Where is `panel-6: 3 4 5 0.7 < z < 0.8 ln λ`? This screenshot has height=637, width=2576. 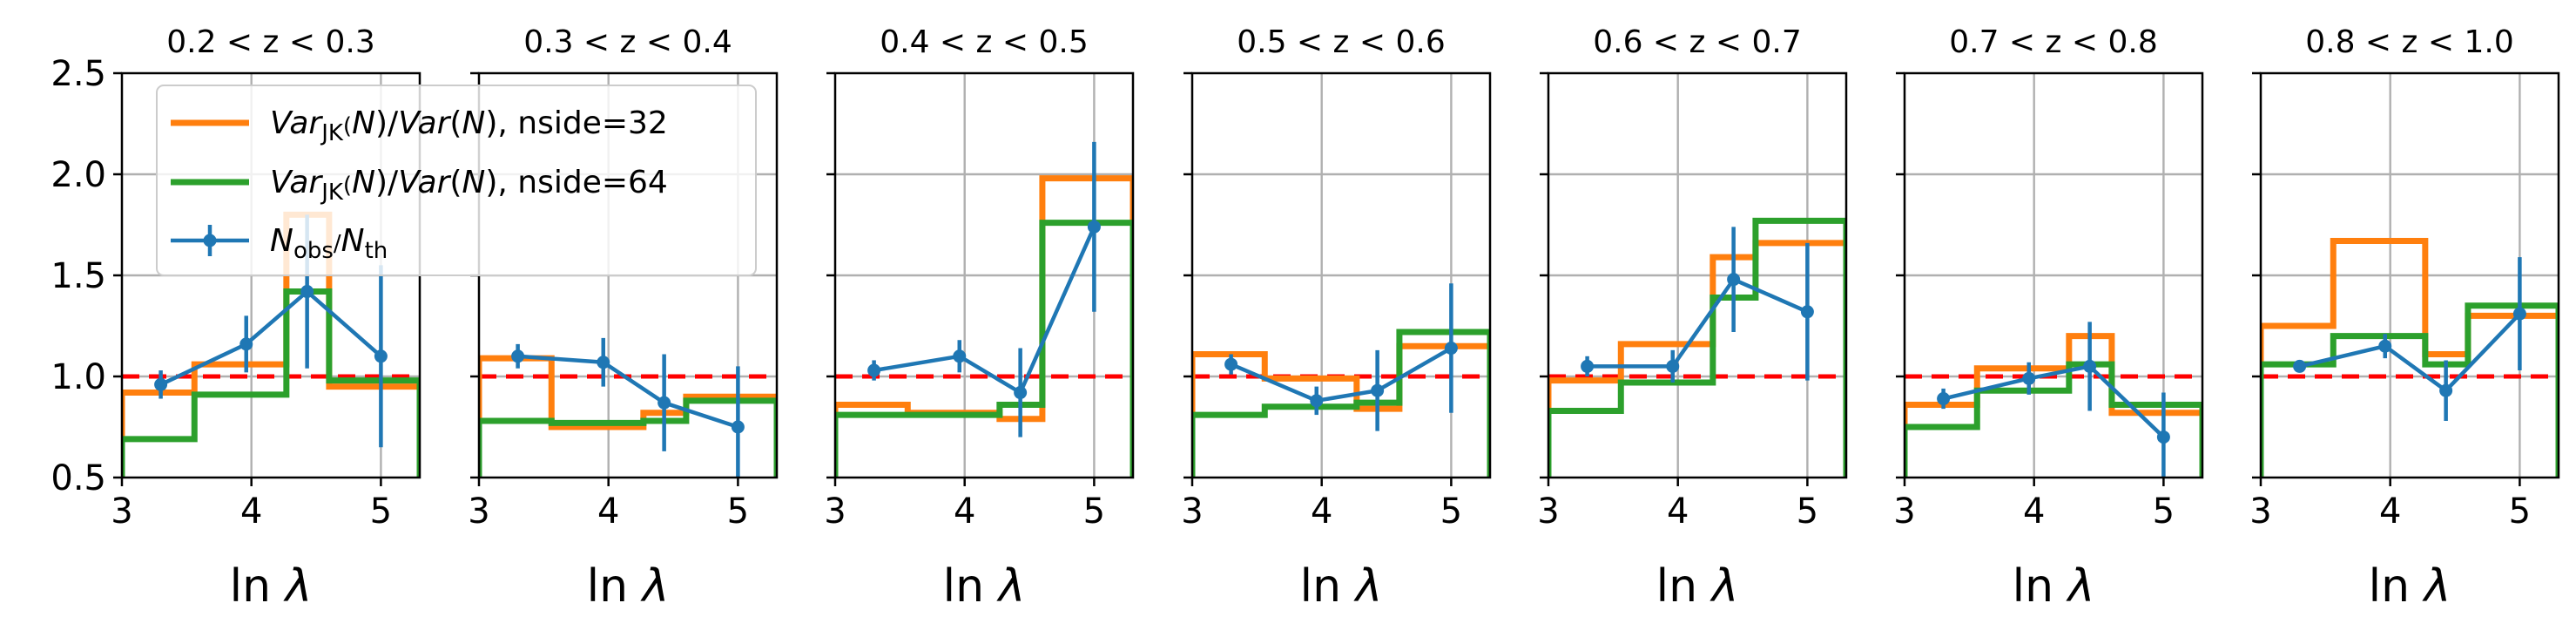 panel-6: 3 4 5 0.7 < z < 0.8 ln λ is located at coordinates (2048, 318).